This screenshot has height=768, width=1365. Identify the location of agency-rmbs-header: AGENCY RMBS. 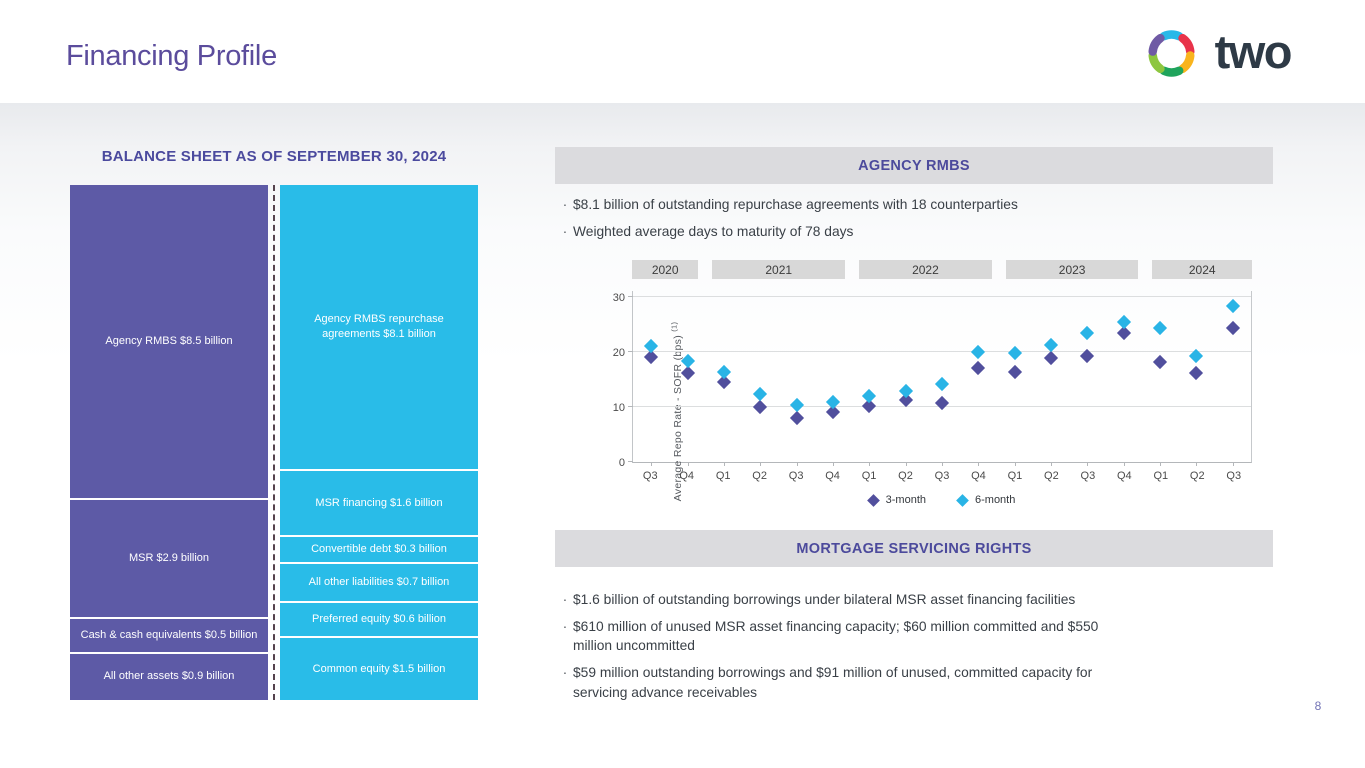
(914, 165).